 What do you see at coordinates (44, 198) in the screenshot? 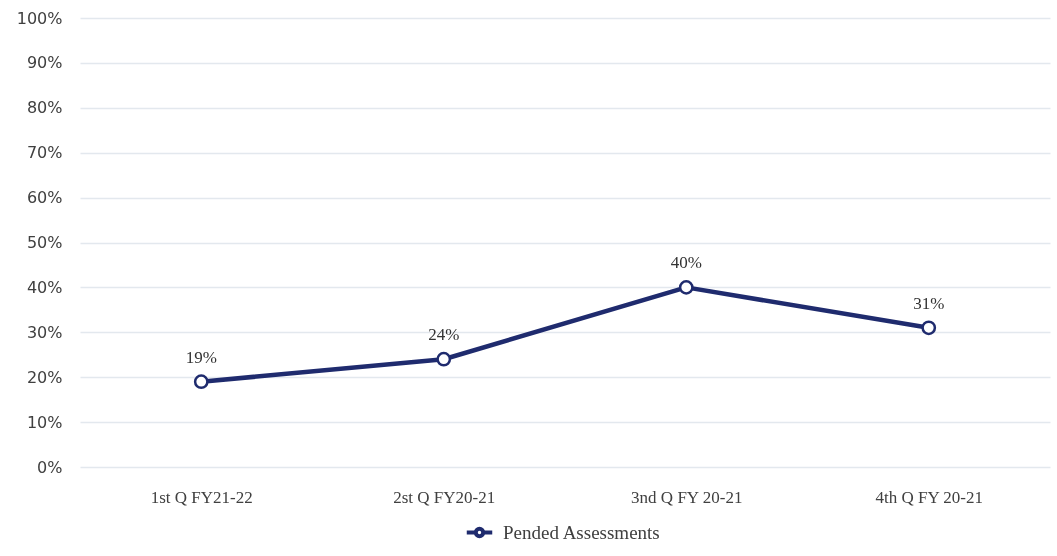
I see `y-tick-label: 60%` at bounding box center [44, 198].